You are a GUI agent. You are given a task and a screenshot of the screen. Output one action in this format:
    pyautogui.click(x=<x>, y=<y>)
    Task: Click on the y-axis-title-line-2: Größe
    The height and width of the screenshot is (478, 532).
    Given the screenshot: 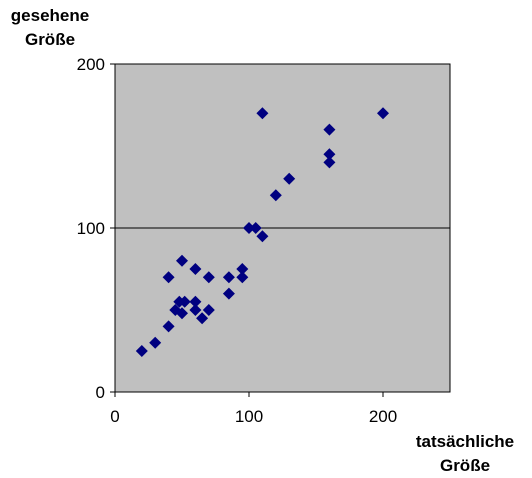 What is the action you would take?
    pyautogui.click(x=50, y=39)
    